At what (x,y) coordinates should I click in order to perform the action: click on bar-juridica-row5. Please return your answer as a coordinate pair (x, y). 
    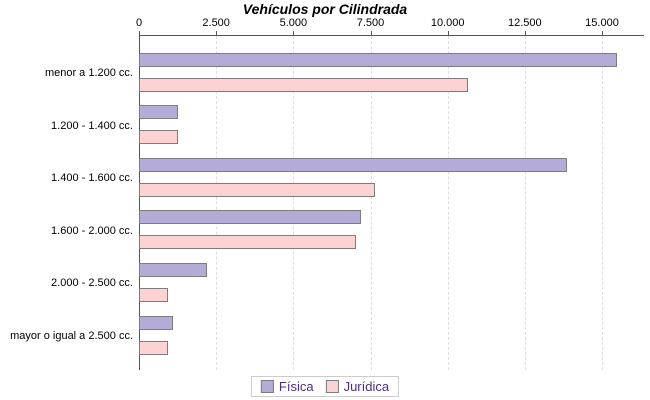
    Looking at the image, I should click on (153, 347).